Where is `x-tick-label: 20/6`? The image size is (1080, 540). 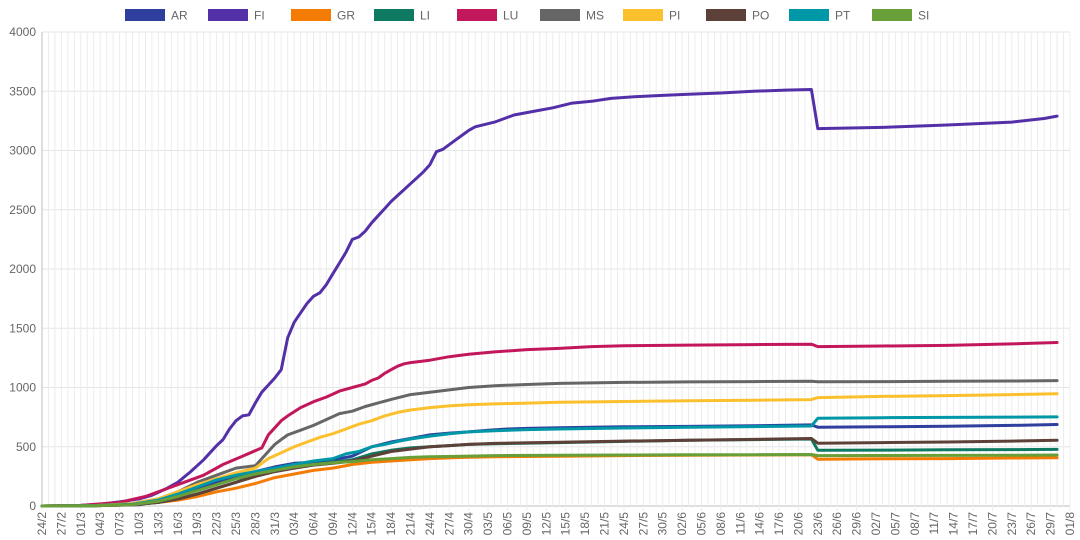
x-tick-label: 20/6 is located at coordinates (798, 524).